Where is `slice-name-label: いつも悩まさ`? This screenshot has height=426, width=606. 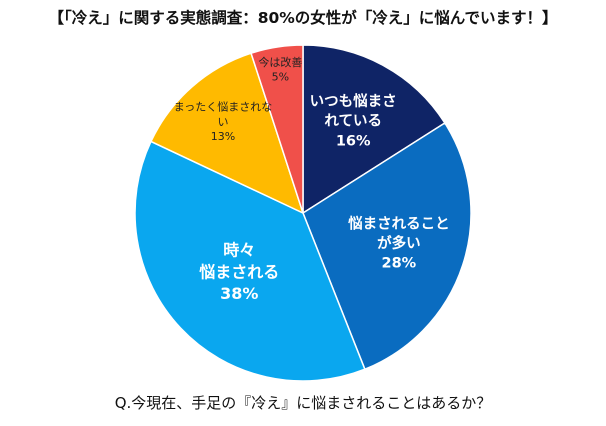 slice-name-label: いつも悩まさ is located at coordinates (353, 101).